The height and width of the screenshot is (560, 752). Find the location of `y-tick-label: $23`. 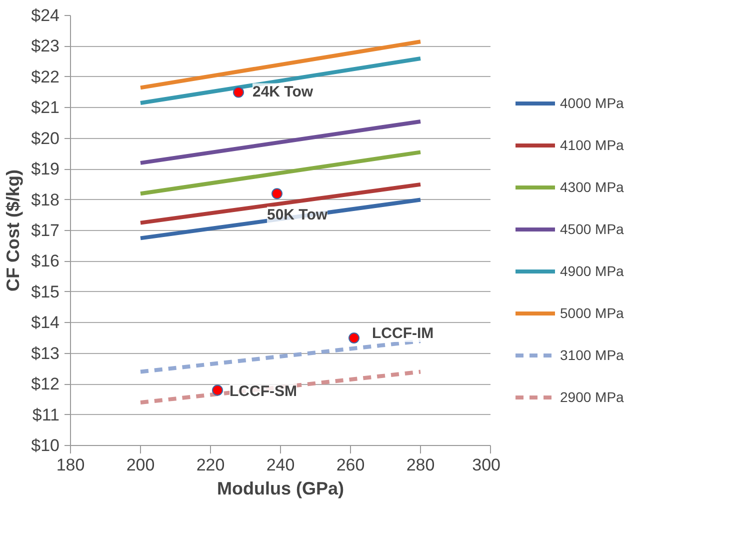

y-tick-label: $23 is located at coordinates (45, 46).